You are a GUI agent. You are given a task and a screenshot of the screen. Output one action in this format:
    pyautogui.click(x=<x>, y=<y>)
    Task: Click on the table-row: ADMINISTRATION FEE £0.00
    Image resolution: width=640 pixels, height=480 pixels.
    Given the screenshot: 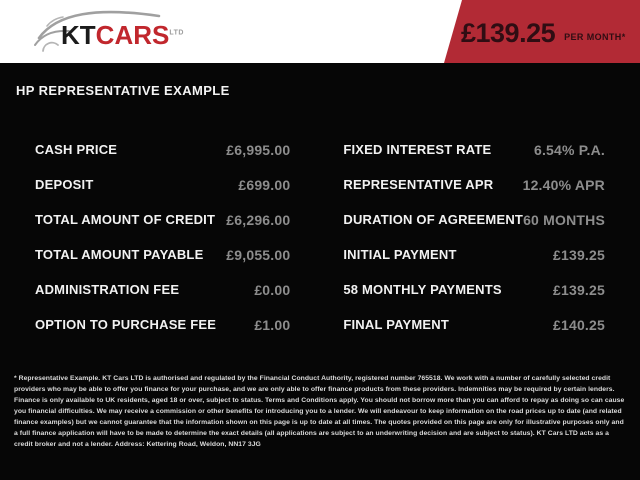 What is the action you would take?
    pyautogui.click(x=162, y=289)
    